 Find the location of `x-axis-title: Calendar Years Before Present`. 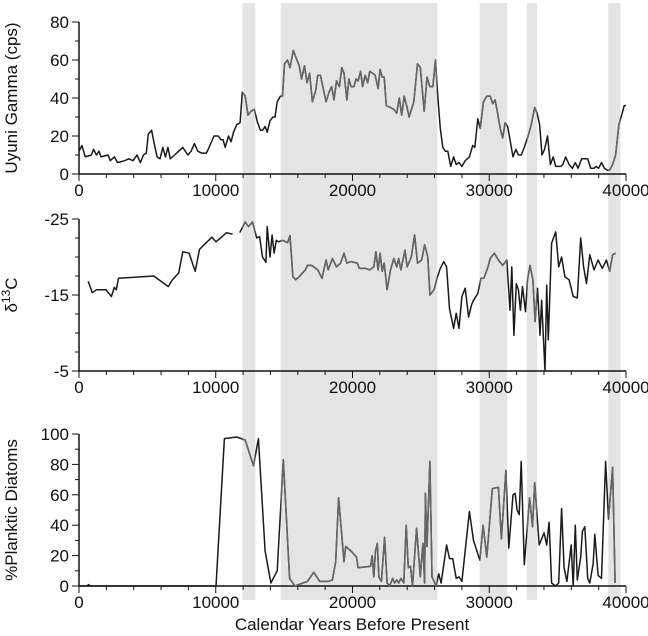

x-axis-title: Calendar Years Before Present is located at coordinates (352, 624).